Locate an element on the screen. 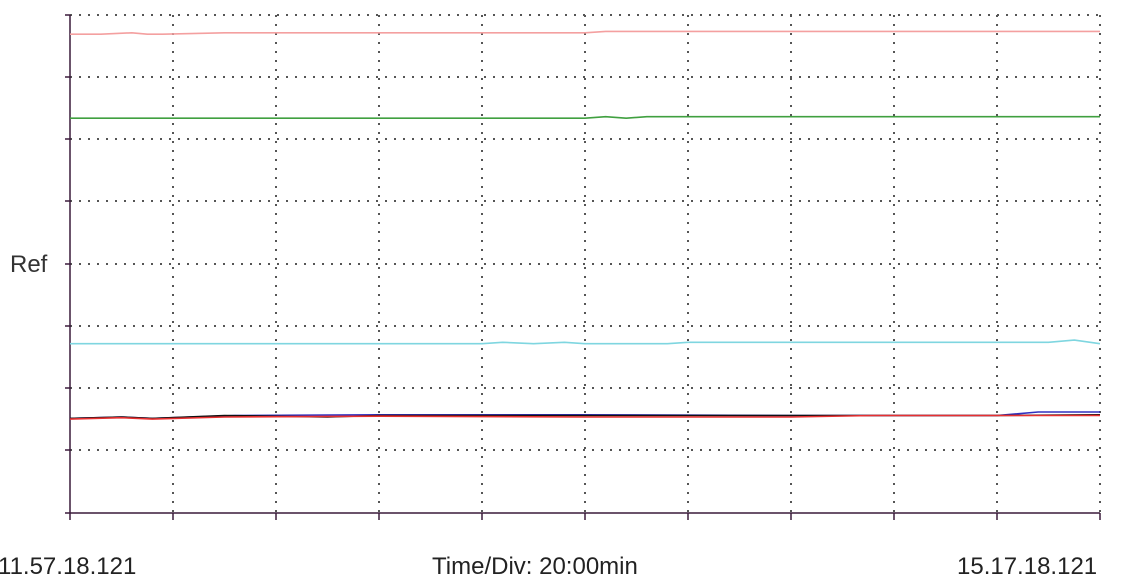  y-axis-label: Ref is located at coordinates (29, 264).